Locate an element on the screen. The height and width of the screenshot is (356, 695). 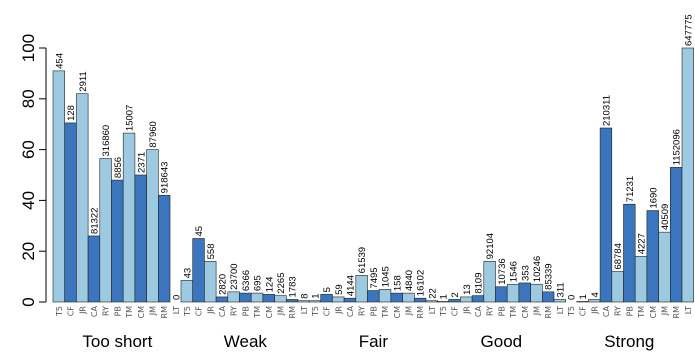
data-label: 558 is located at coordinates (211, 252).